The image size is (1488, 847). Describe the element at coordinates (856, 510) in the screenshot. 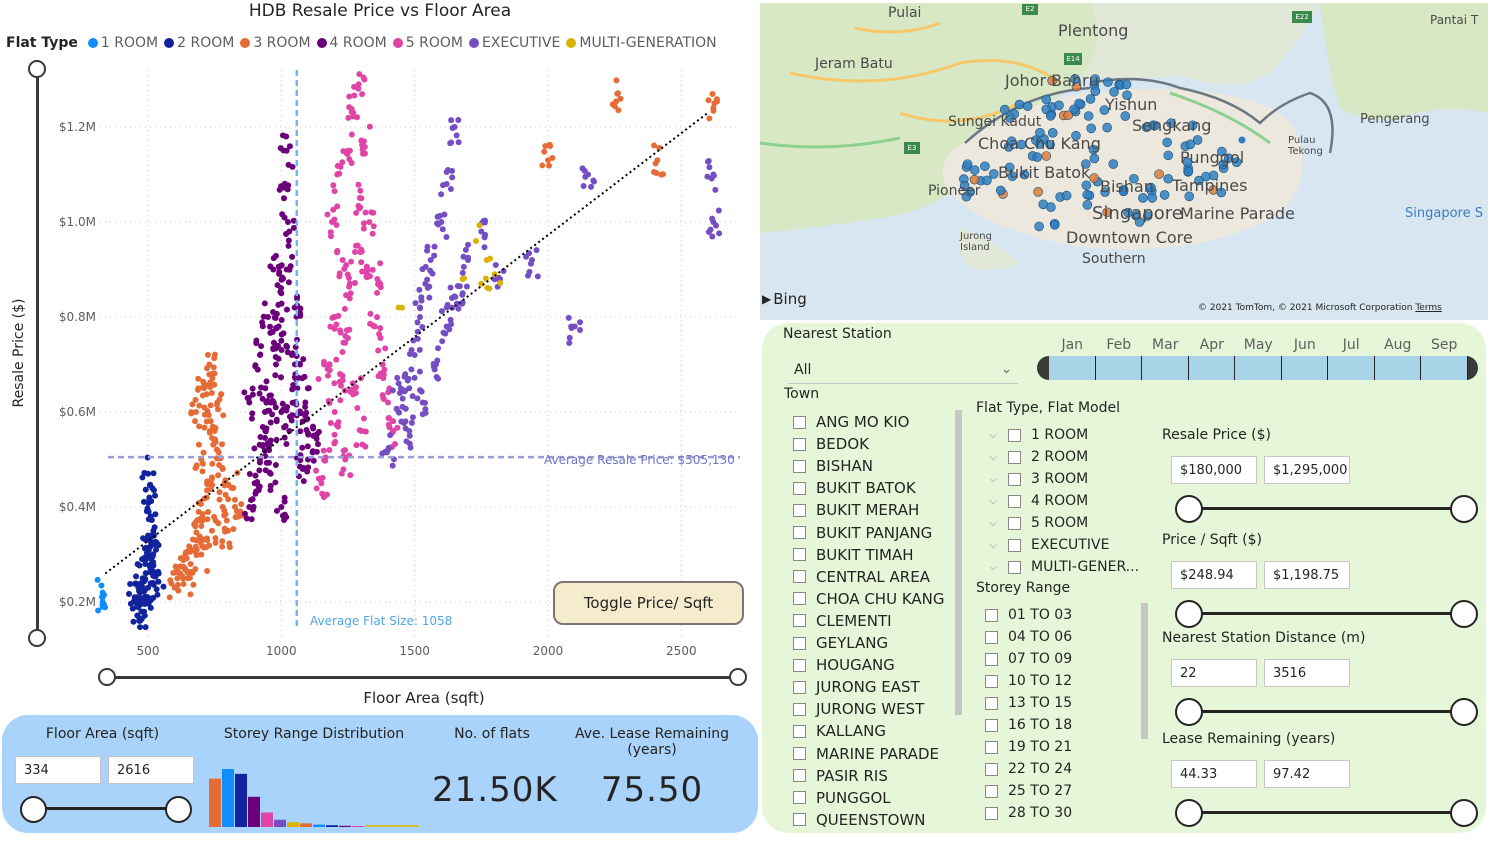

I see `town-item-4: BUKIT MERAH` at that location.